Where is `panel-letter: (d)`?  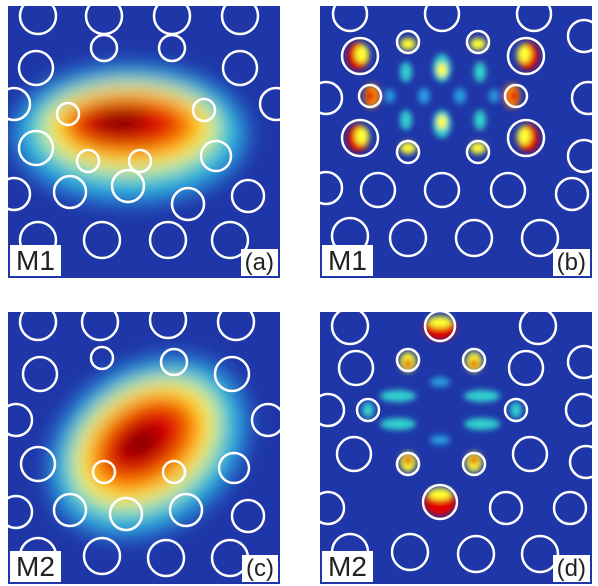
panel-letter: (d) is located at coordinates (571, 568).